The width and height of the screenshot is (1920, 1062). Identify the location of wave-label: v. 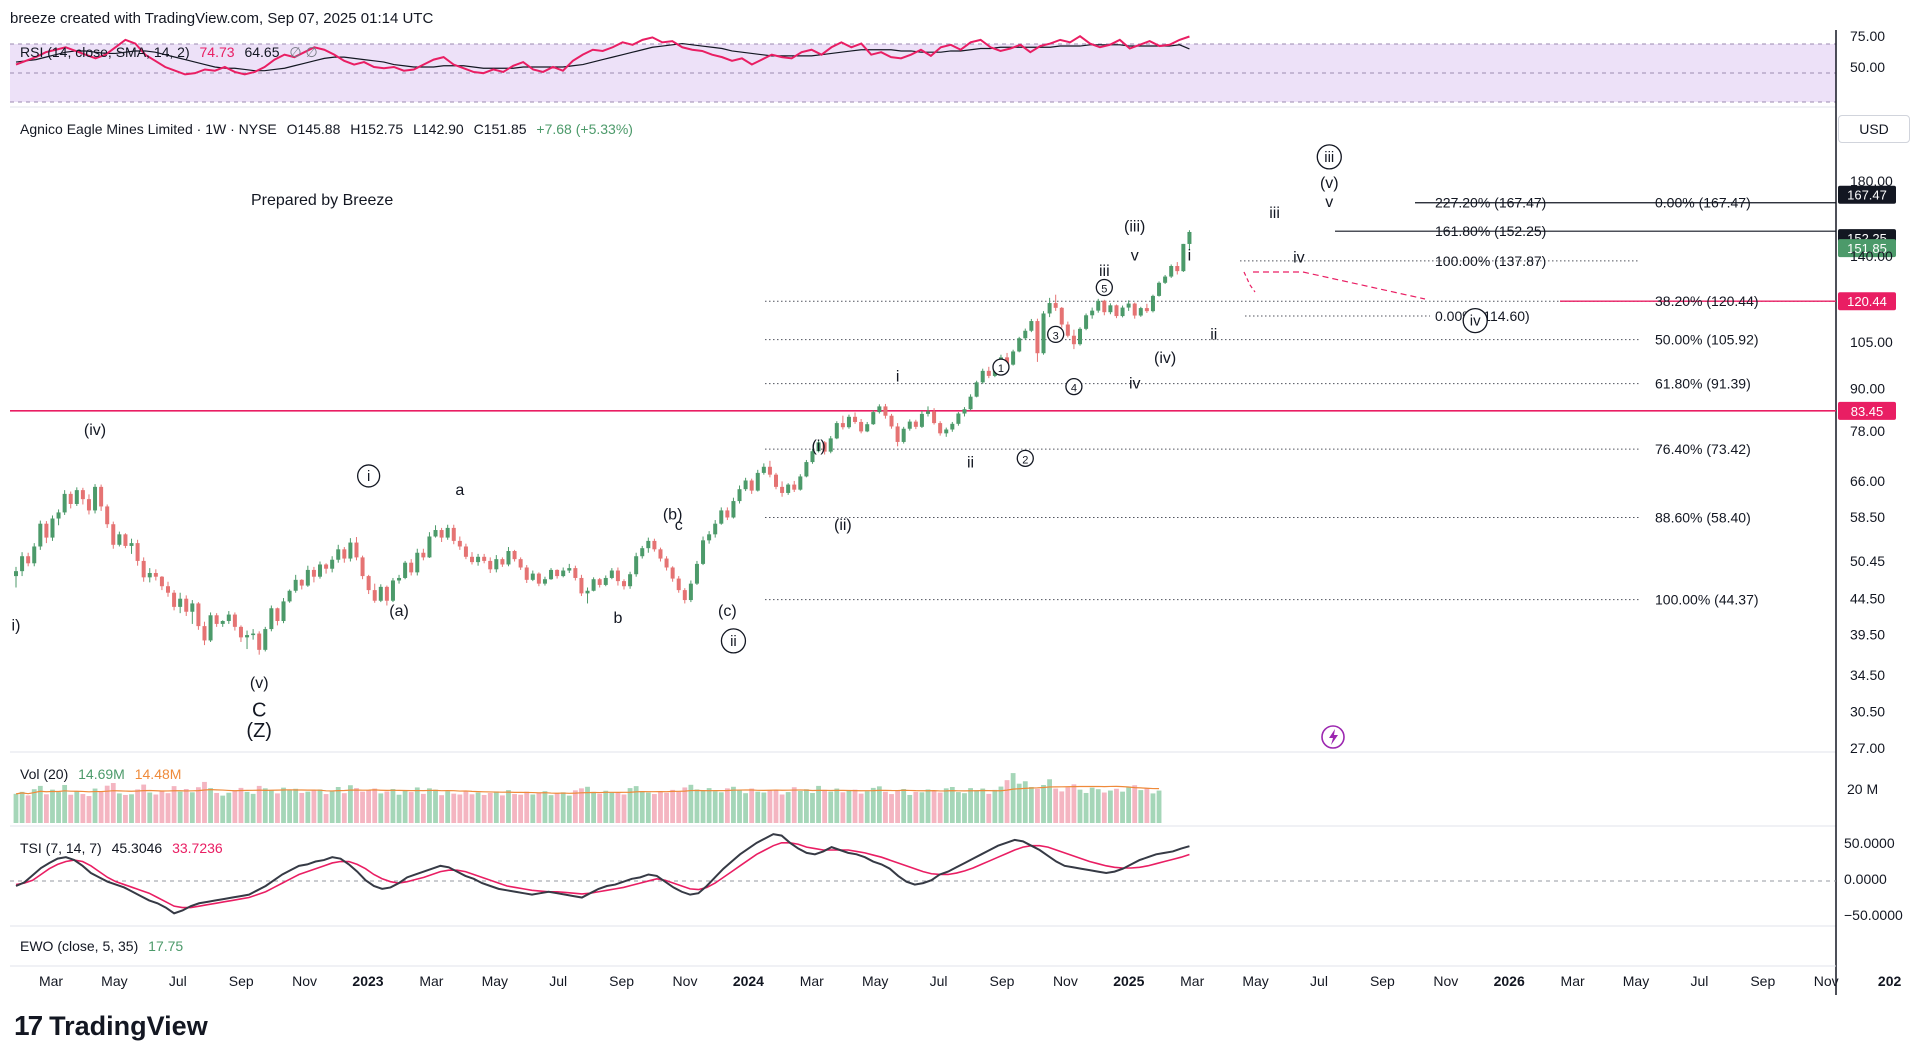
(1329, 202).